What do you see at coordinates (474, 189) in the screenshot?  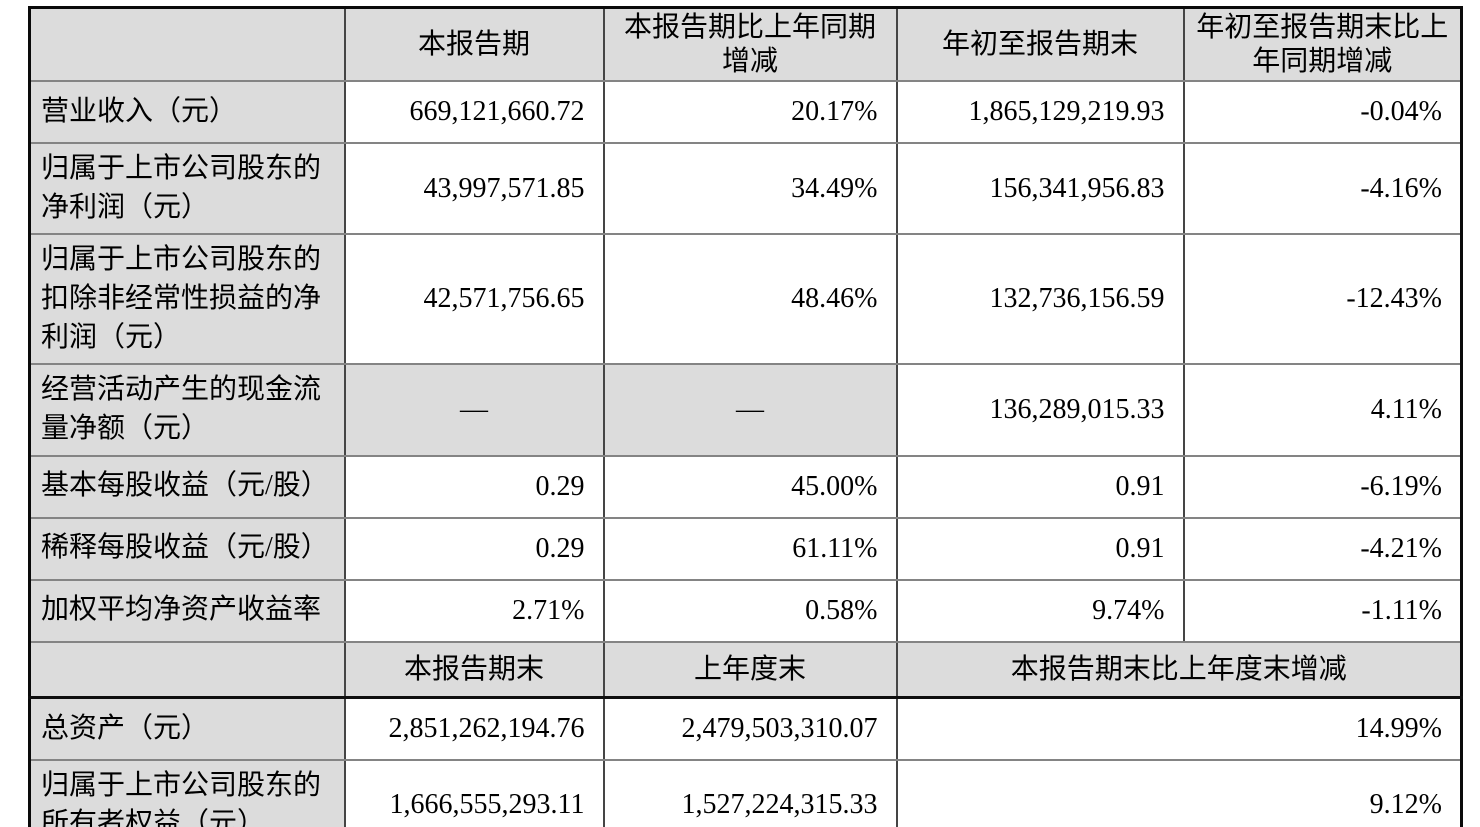 I see `cell-value: 43,997,571.85` at bounding box center [474, 189].